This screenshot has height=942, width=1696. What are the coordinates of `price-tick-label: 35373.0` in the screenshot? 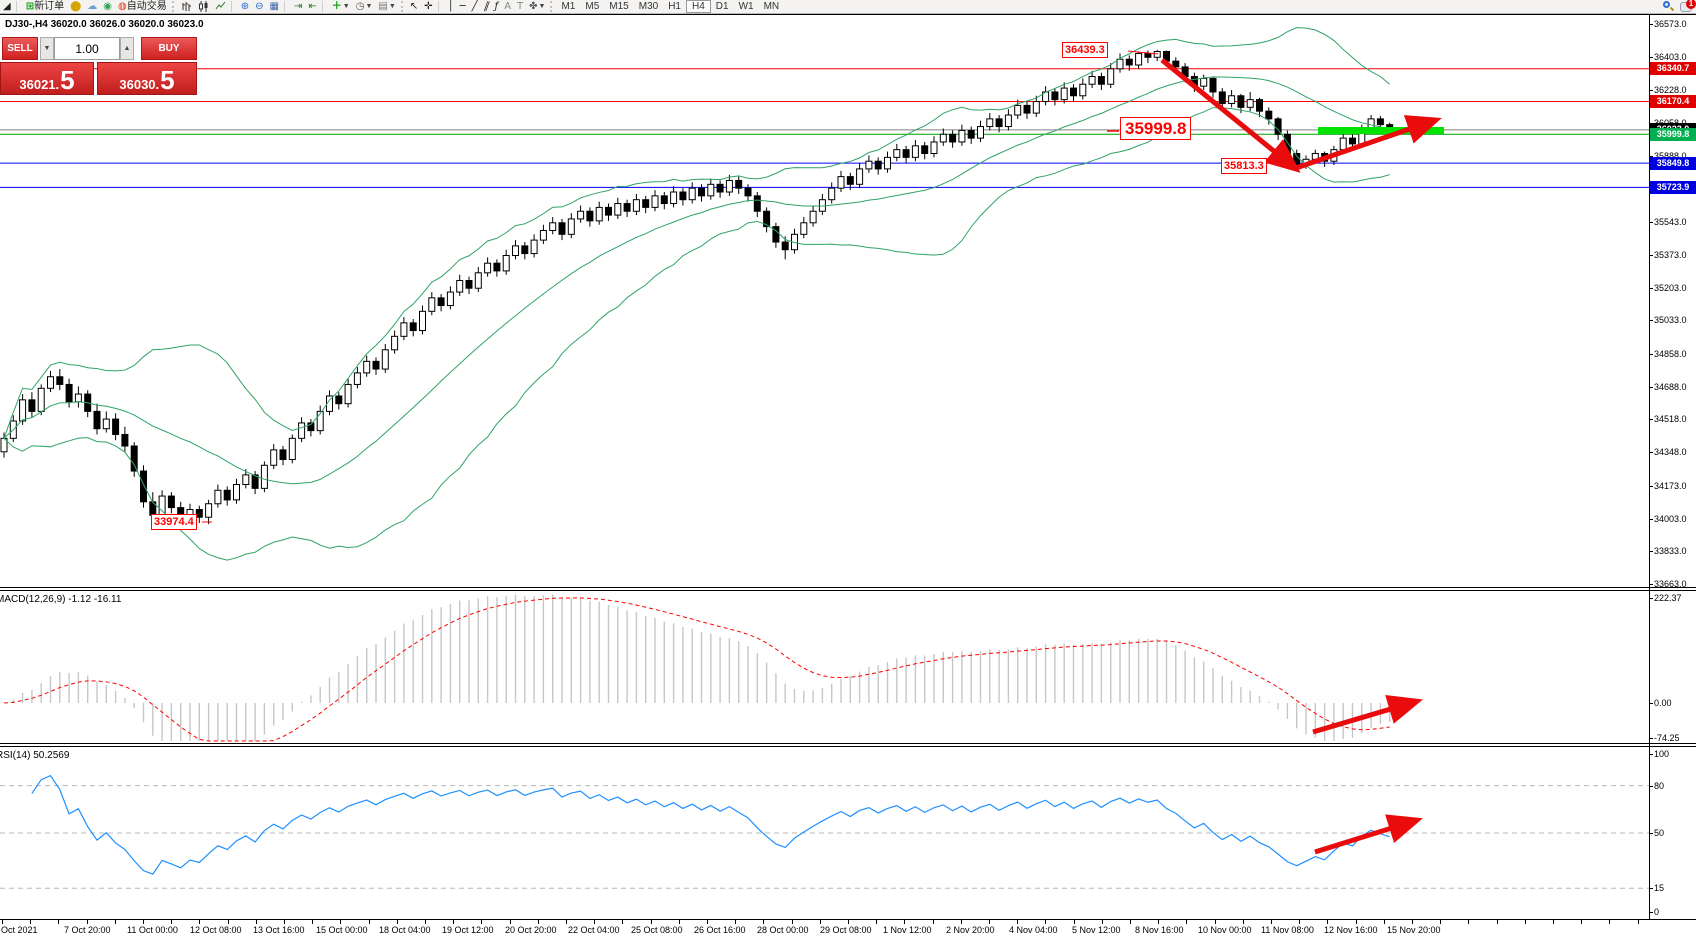 It's located at (1670, 254).